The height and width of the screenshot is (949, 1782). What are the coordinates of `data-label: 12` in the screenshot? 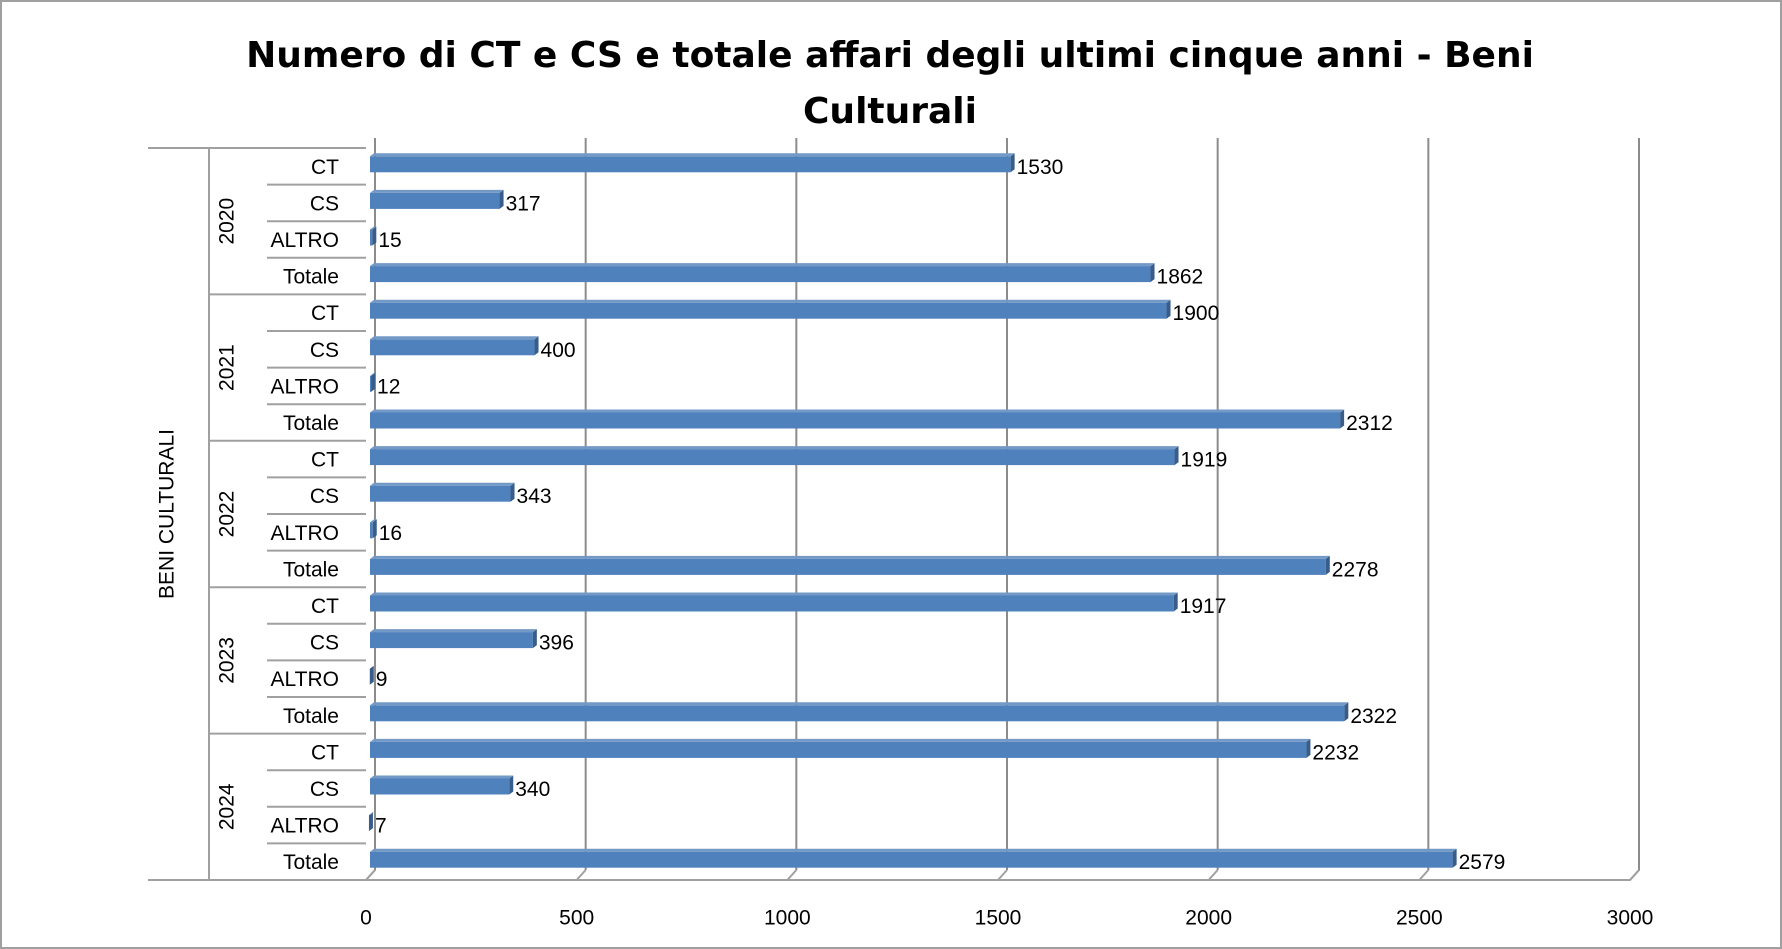 It's located at (388, 386).